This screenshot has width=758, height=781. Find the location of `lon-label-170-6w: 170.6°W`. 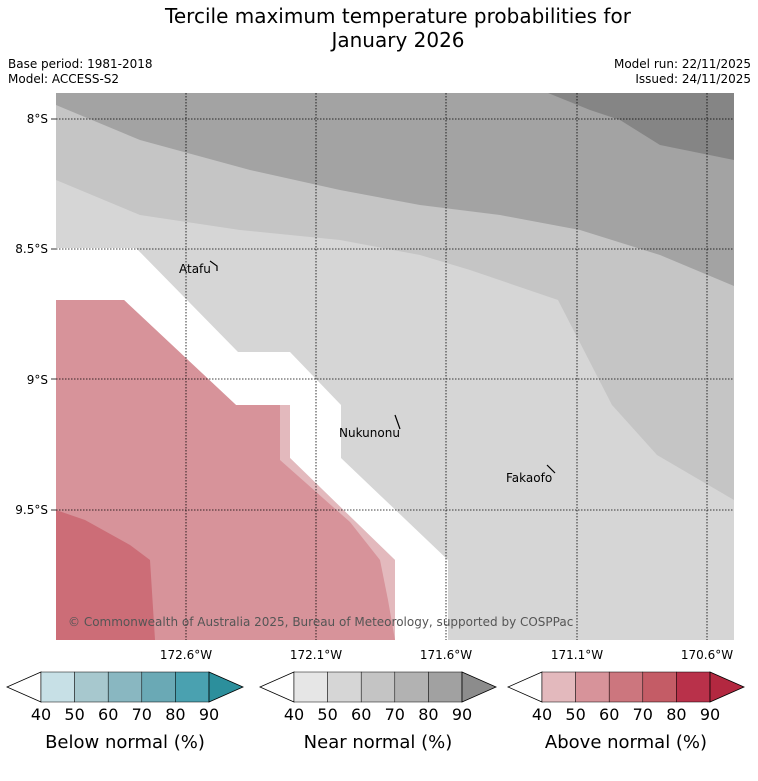

lon-label-170-6w: 170.6°W is located at coordinates (707, 655).